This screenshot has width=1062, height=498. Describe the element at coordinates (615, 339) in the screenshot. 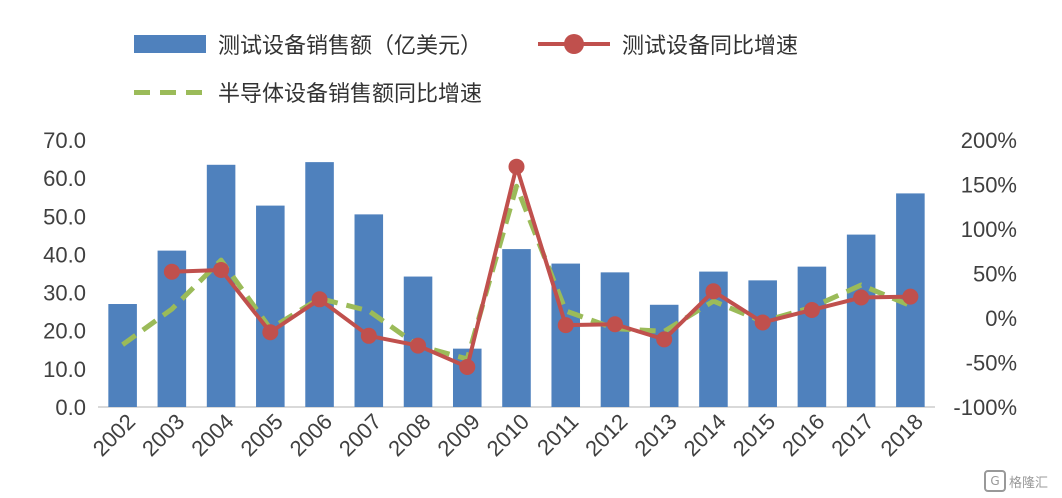

I see `bar-2012` at that location.